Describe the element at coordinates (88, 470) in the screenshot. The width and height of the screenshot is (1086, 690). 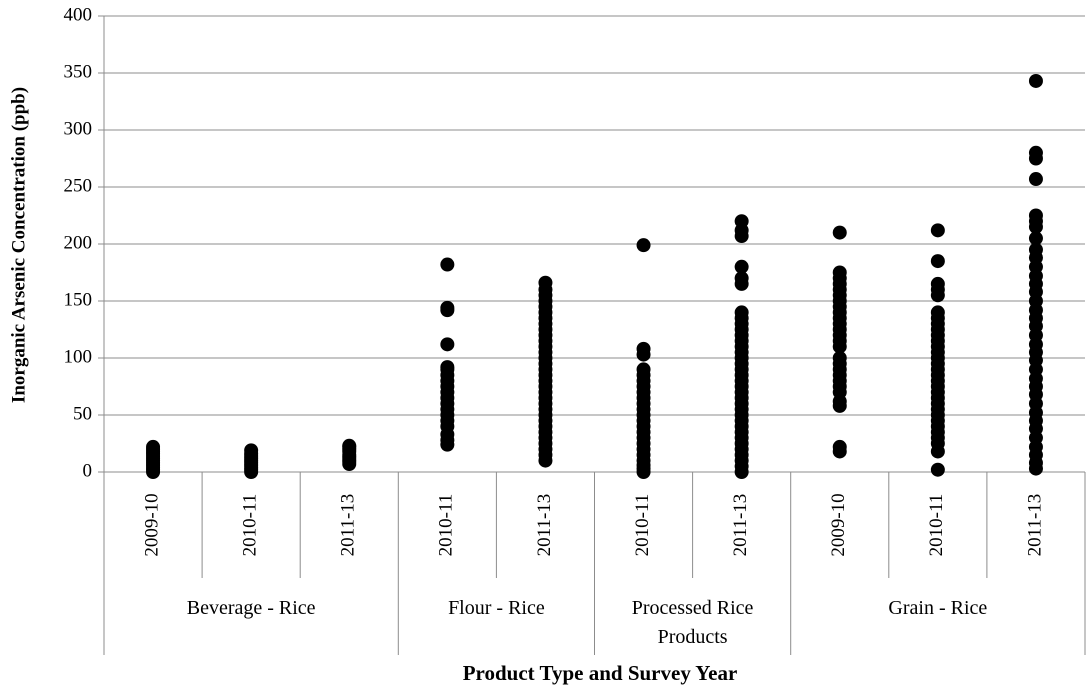
I see `y-tick-label: 0` at that location.